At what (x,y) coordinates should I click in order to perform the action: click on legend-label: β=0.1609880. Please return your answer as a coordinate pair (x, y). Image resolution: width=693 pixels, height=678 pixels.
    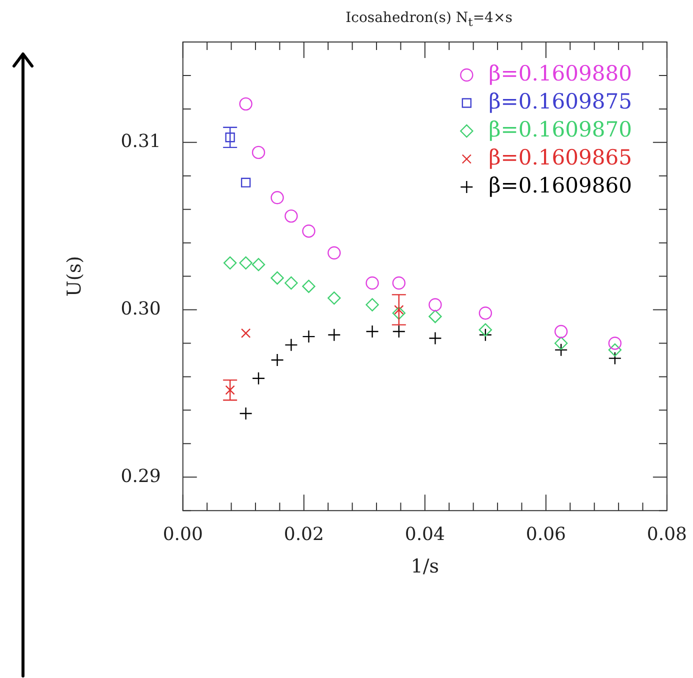
    Looking at the image, I should click on (560, 73).